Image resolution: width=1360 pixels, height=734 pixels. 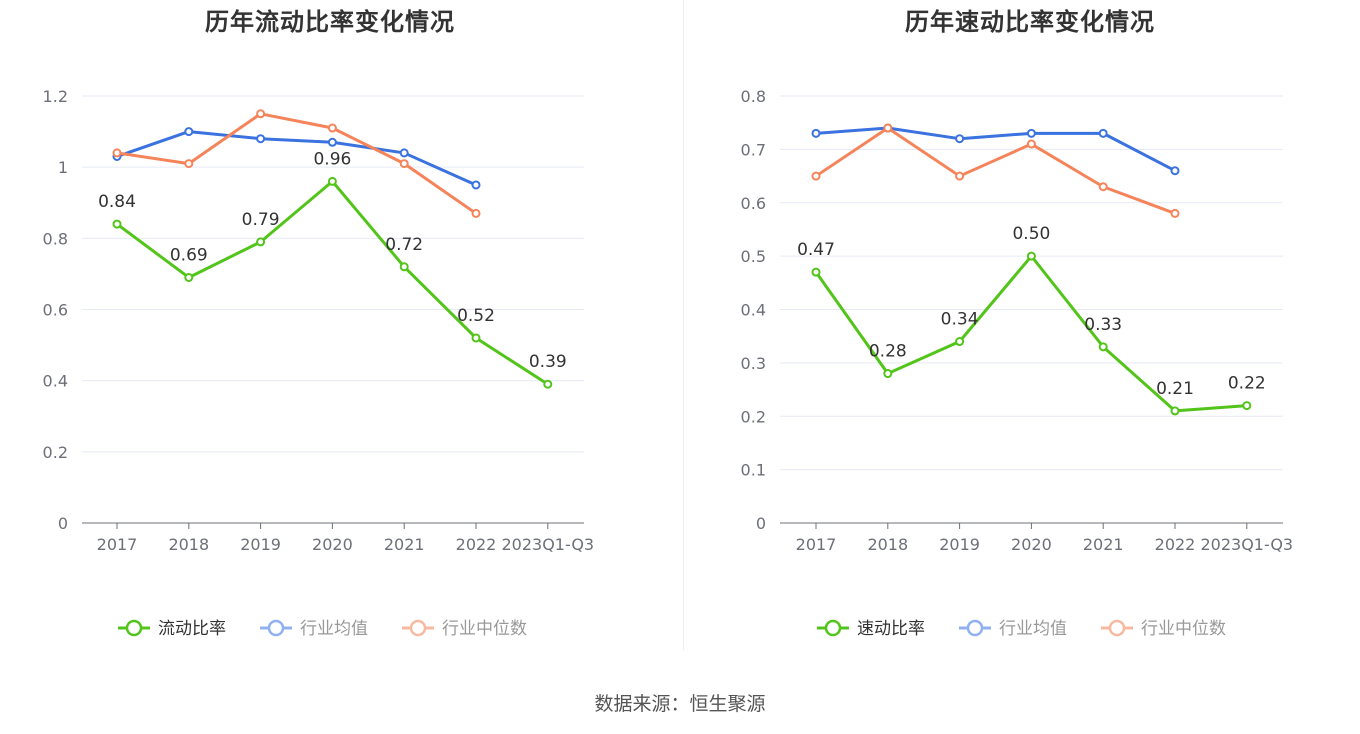 I want to click on chart-title-quick-ratio: 历年速动比率变化情况, so click(x=1030, y=22).